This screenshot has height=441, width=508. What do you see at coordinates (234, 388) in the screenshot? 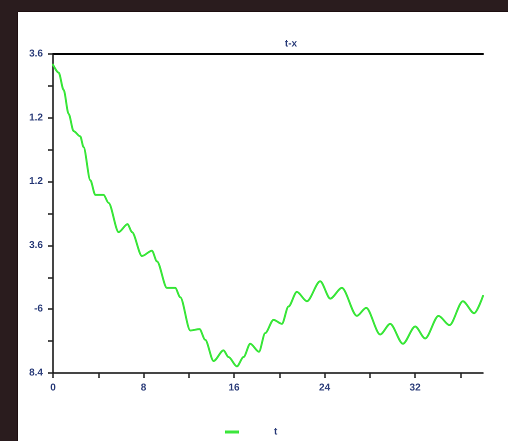
I see `x-tick-label: 16` at bounding box center [234, 388].